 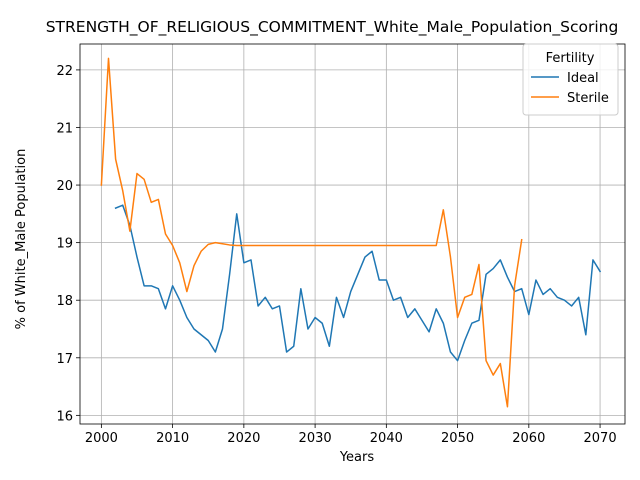 What do you see at coordinates (351, 435) in the screenshot?
I see `x-axis-ticks: 2000 2010 2020 2030 2040 2050 2060 2070` at bounding box center [351, 435].